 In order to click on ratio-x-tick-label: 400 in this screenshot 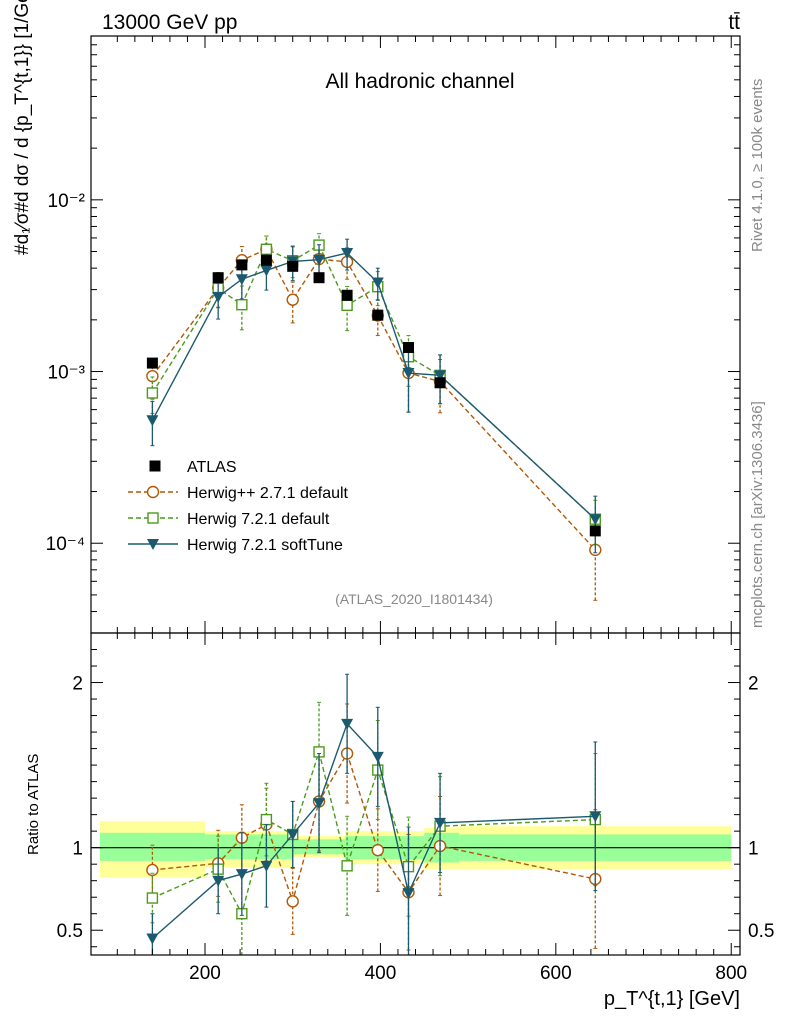, I will do `click(381, 973)`.